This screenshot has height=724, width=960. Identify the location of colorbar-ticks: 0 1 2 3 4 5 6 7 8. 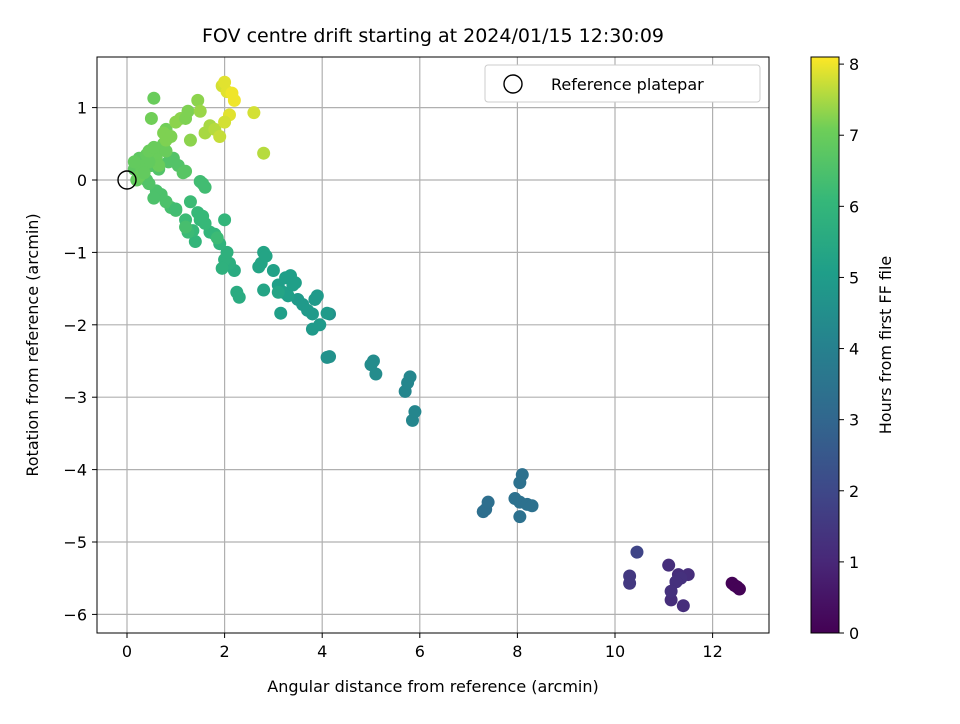
(849, 349).